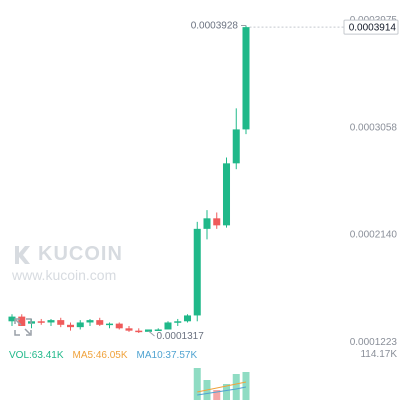 The height and width of the screenshot is (400, 400). I want to click on kucoin-logo-icon, so click(22, 254).